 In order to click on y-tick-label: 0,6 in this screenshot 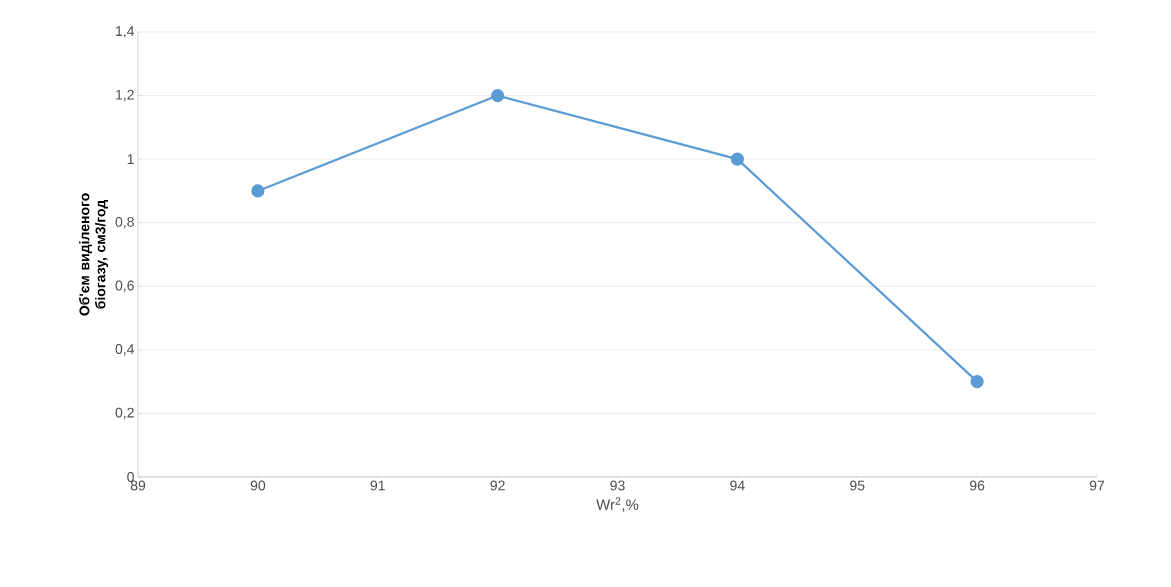, I will do `click(124, 286)`.